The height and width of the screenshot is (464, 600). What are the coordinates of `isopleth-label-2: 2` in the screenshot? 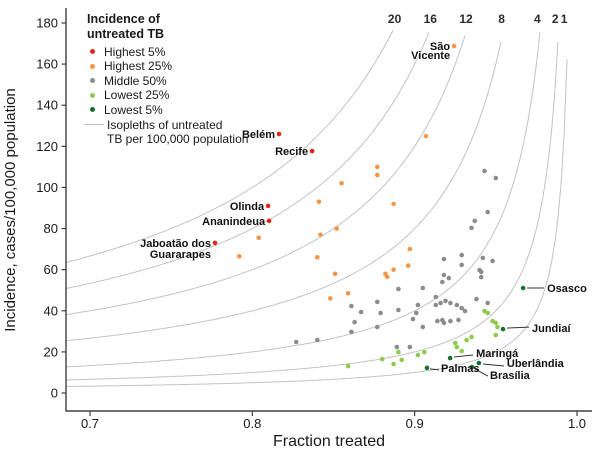 It's located at (555, 19).